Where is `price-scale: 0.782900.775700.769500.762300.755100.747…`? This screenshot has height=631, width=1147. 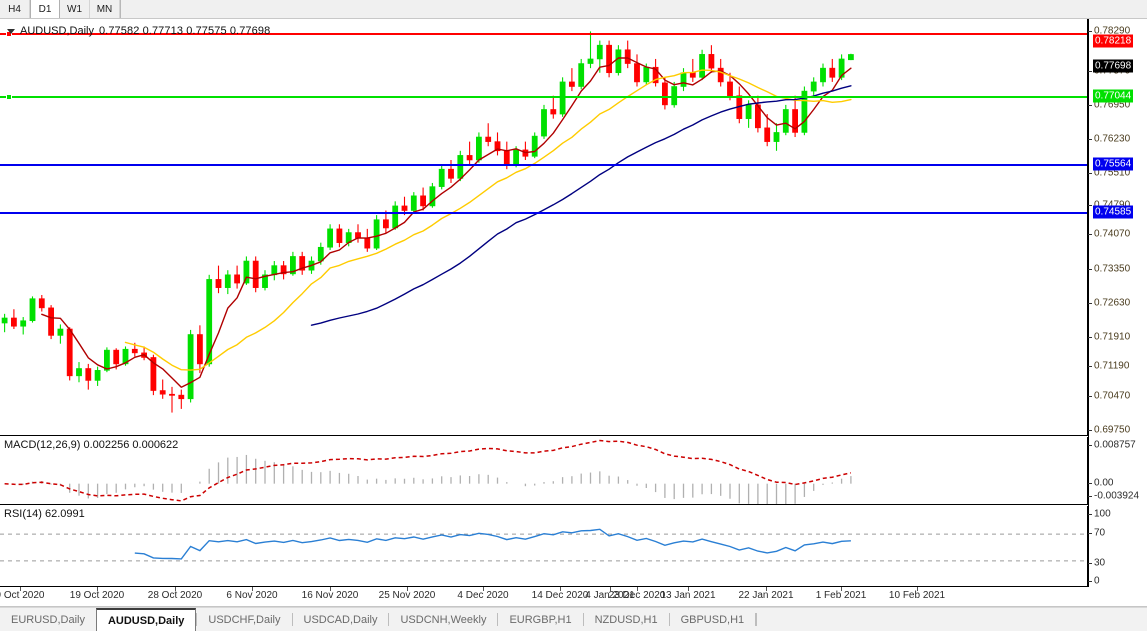
price-scale: 0.782900.775700.769500.762300.755100.747… is located at coordinates (1117, 303).